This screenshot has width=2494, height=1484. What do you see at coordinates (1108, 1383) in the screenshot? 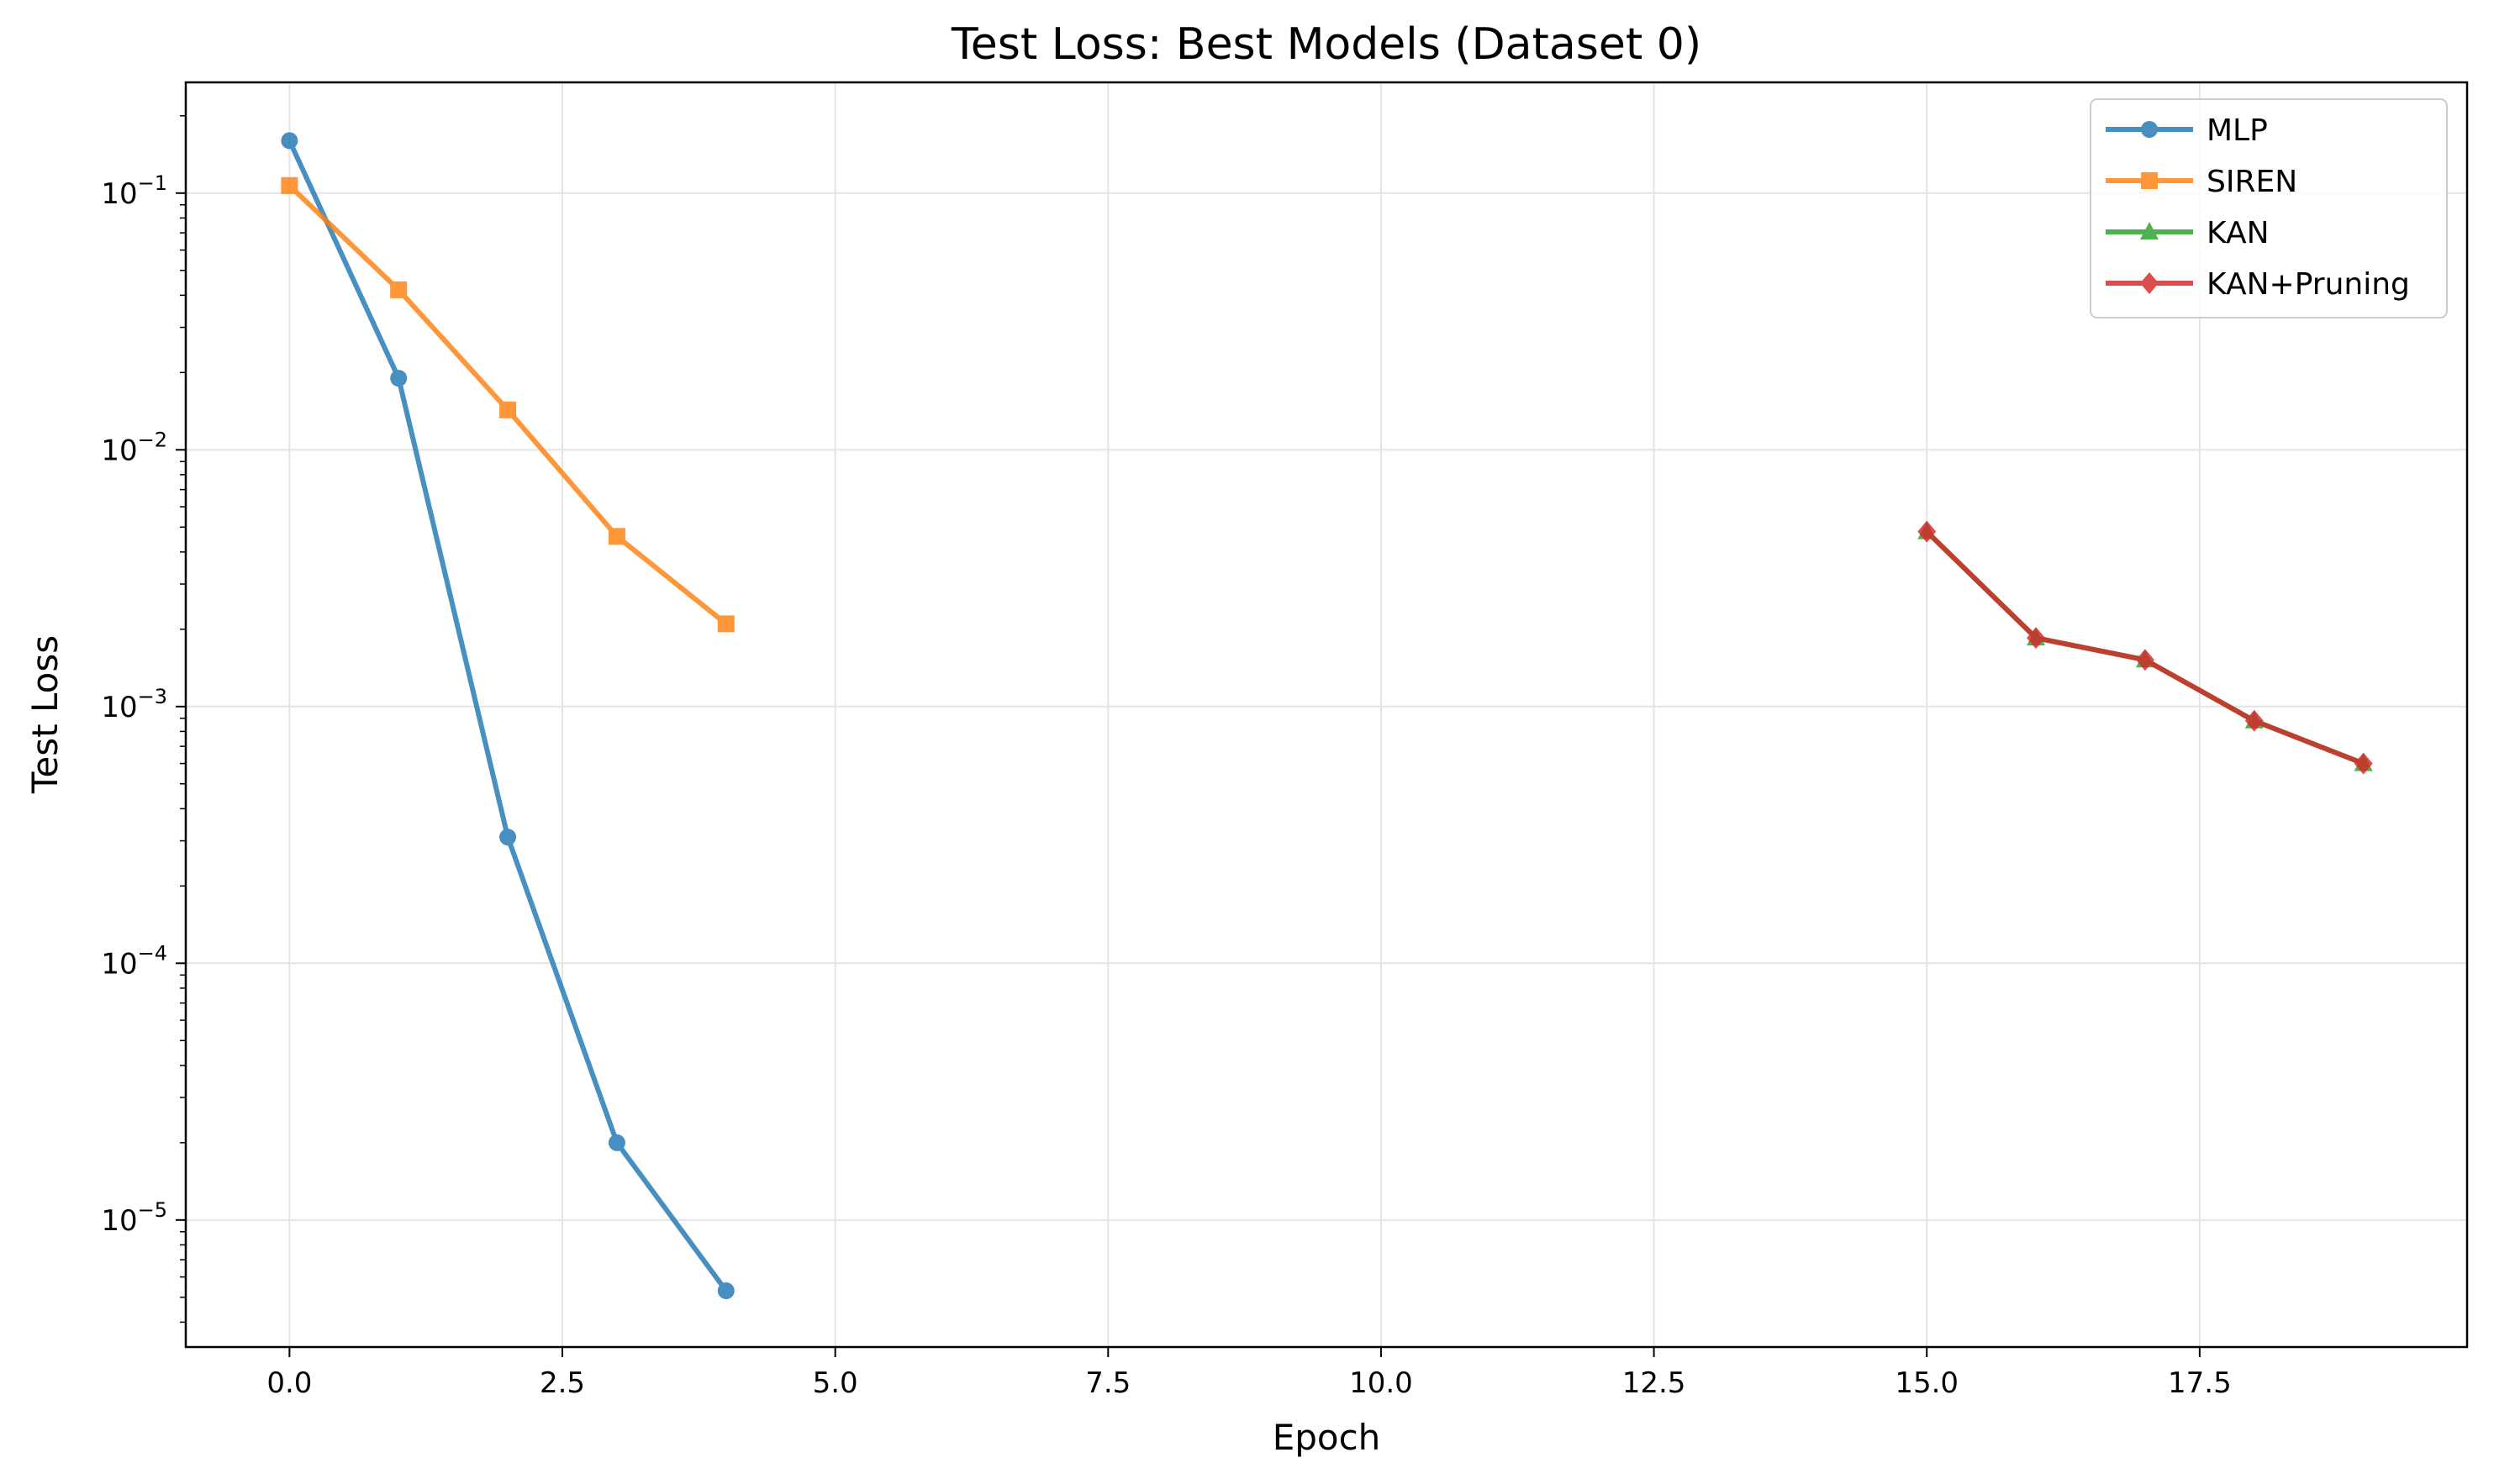
I see `x-tick-label: 7.5` at bounding box center [1108, 1383].